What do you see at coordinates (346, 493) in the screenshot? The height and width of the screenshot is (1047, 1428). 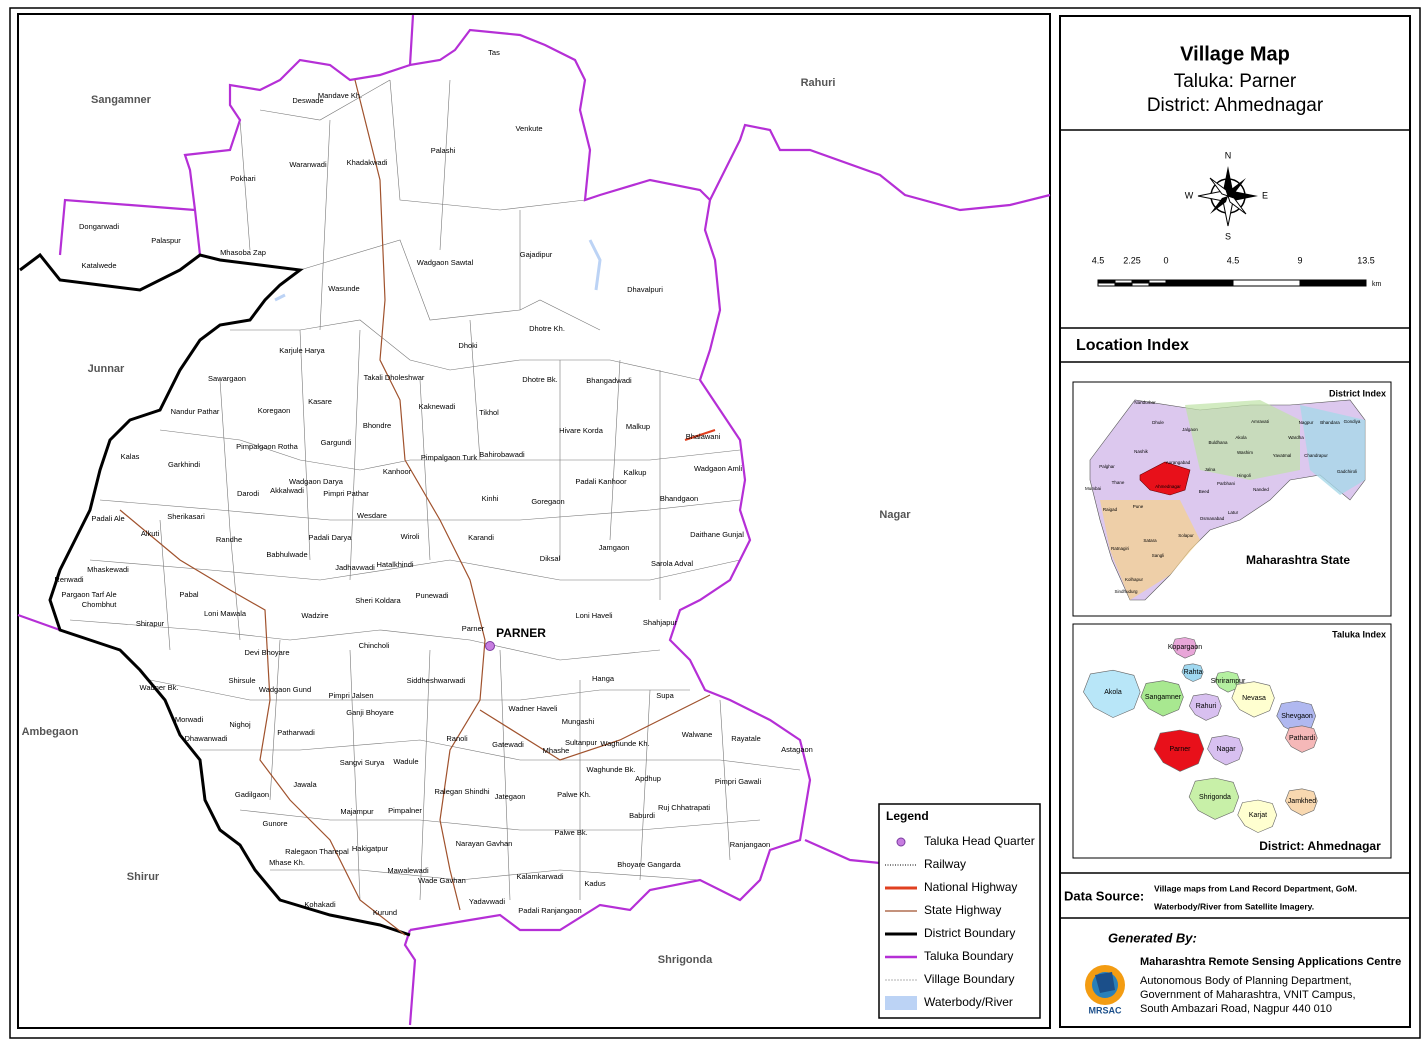 I see `village-label: Pimpri Pathar` at bounding box center [346, 493].